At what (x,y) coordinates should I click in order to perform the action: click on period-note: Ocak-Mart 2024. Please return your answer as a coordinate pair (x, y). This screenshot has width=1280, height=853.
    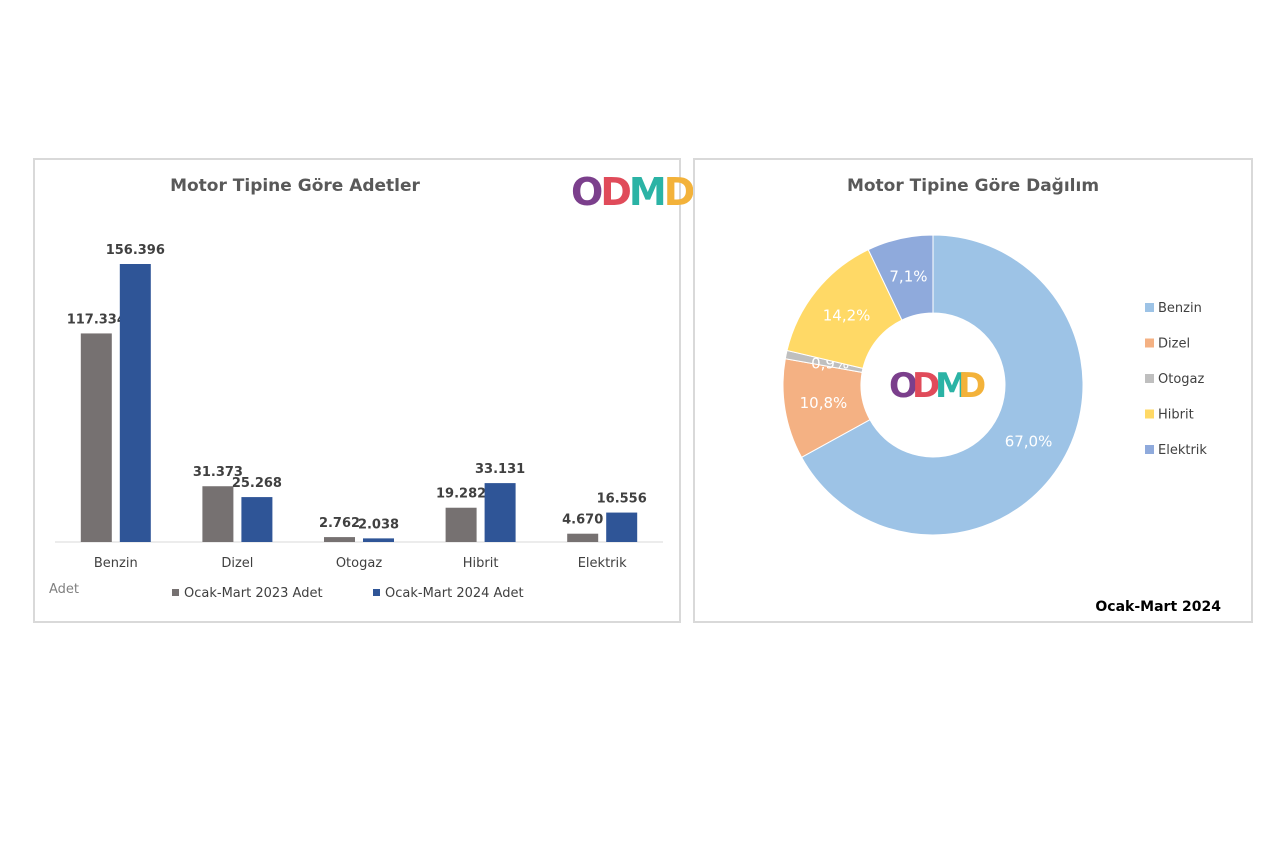
    Looking at the image, I should click on (1158, 607).